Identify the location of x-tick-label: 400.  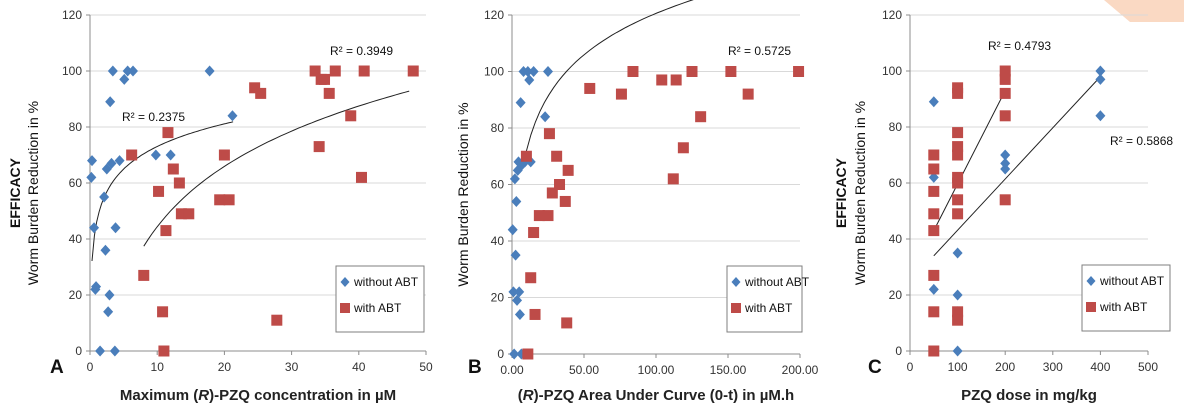
(1100, 367).